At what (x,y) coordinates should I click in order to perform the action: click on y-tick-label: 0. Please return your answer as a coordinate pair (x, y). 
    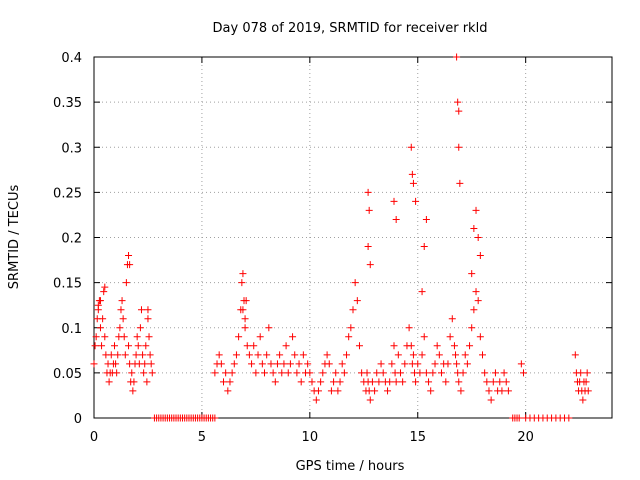
    Looking at the image, I should click on (78, 419).